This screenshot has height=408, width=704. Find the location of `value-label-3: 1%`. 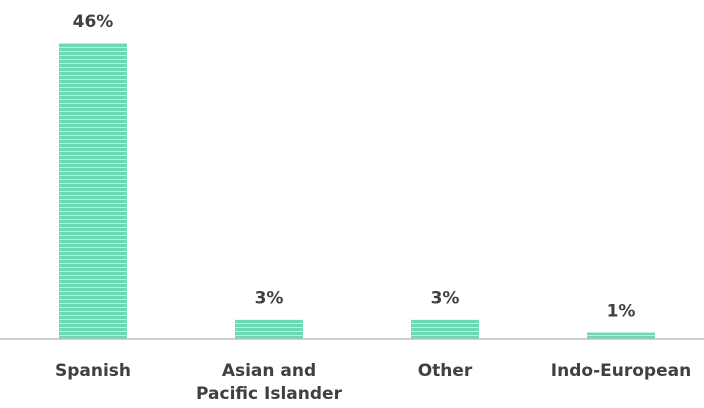

value-label-3: 1% is located at coordinates (621, 312).